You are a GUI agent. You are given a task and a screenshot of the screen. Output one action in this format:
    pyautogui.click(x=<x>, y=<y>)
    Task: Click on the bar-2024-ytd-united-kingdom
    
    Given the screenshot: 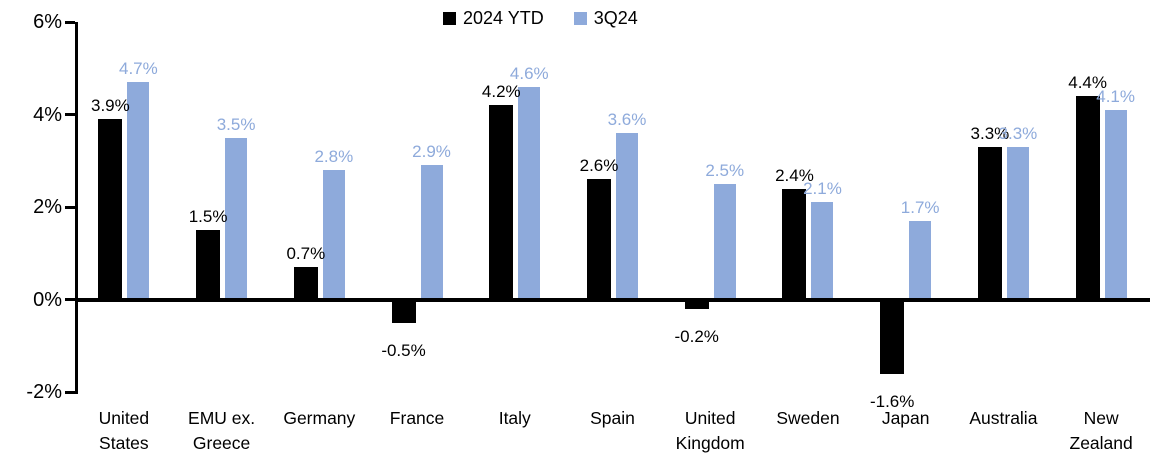 What is the action you would take?
    pyautogui.click(x=696, y=304)
    